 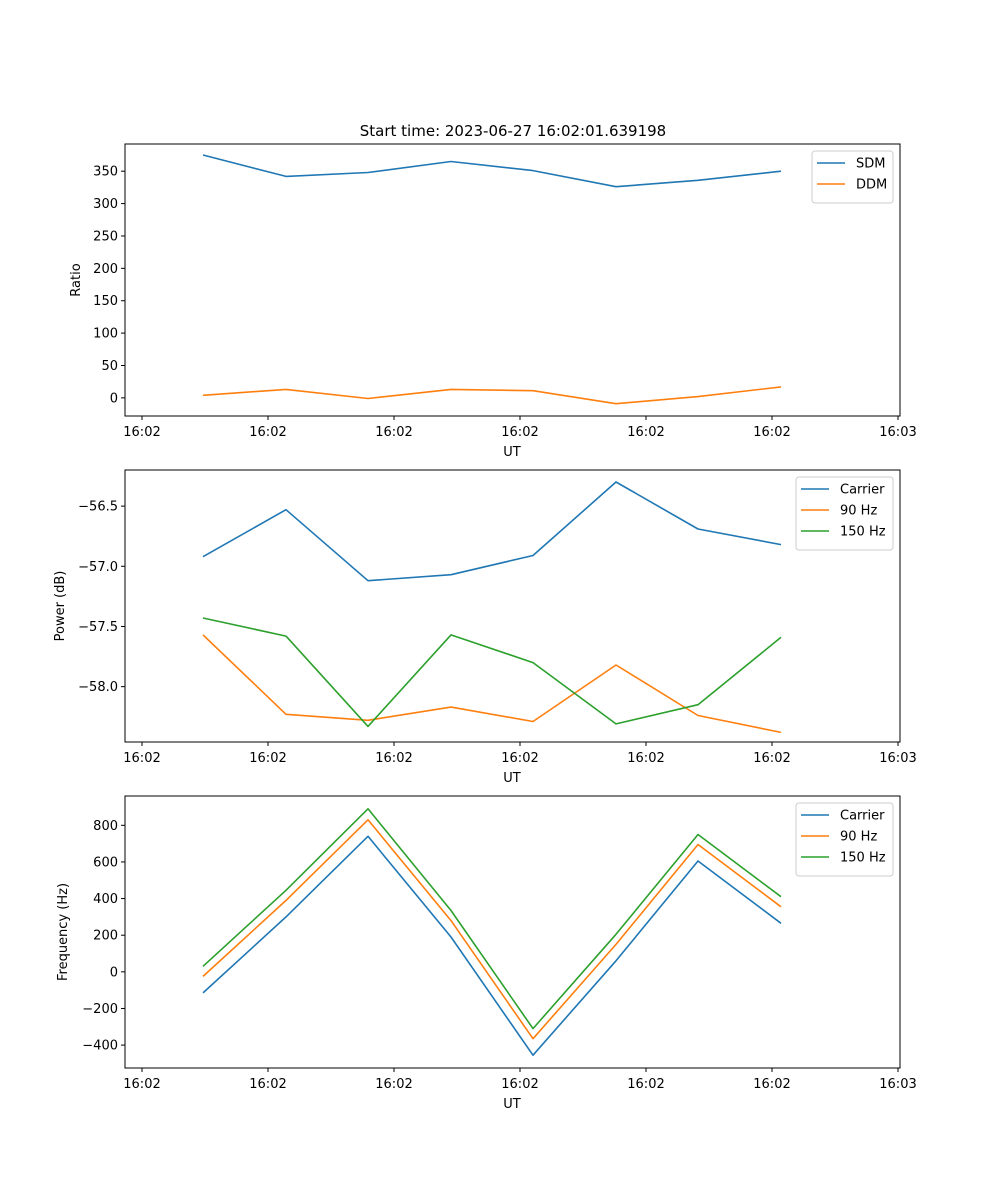 I want to click on legend-box, so click(x=852, y=177).